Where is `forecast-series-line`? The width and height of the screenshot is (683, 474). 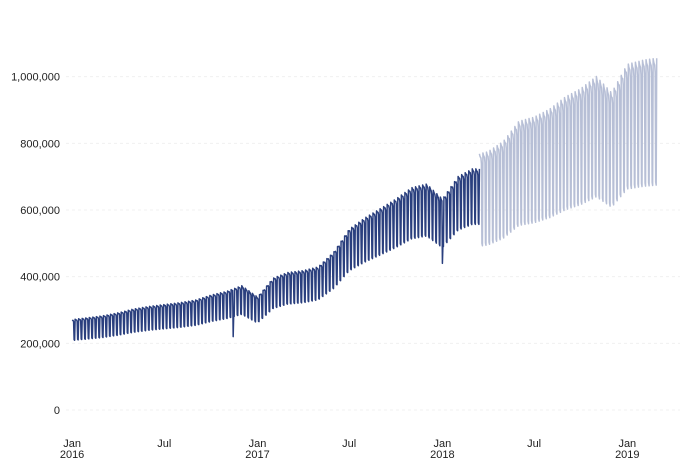
forecast-series-line is located at coordinates (568, 152).